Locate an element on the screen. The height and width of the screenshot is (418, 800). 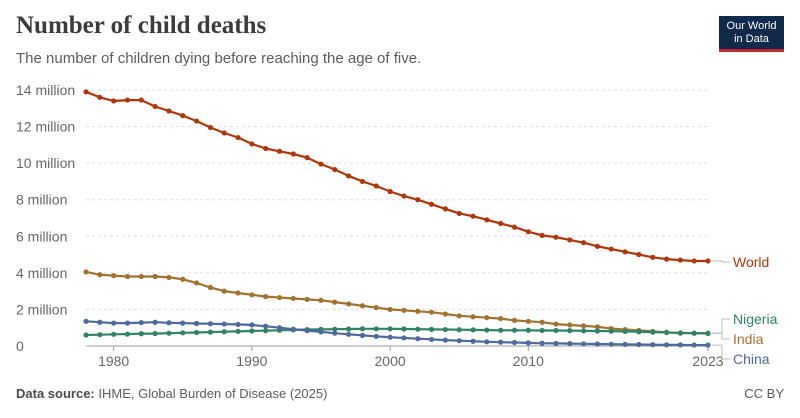
chart-title: Number of child deaths is located at coordinates (141, 25).